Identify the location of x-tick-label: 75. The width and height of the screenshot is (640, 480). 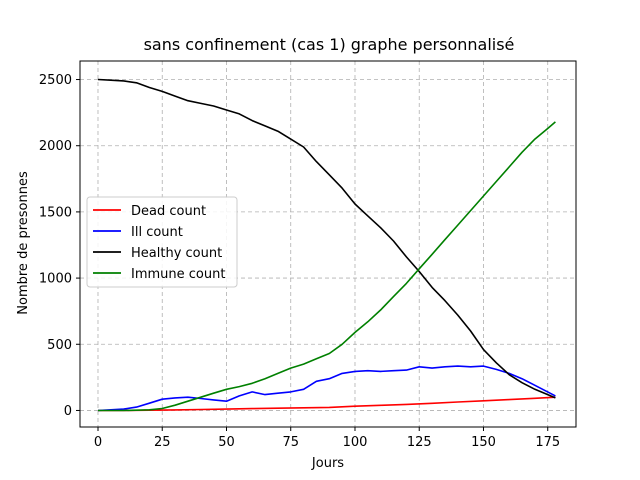
(290, 442).